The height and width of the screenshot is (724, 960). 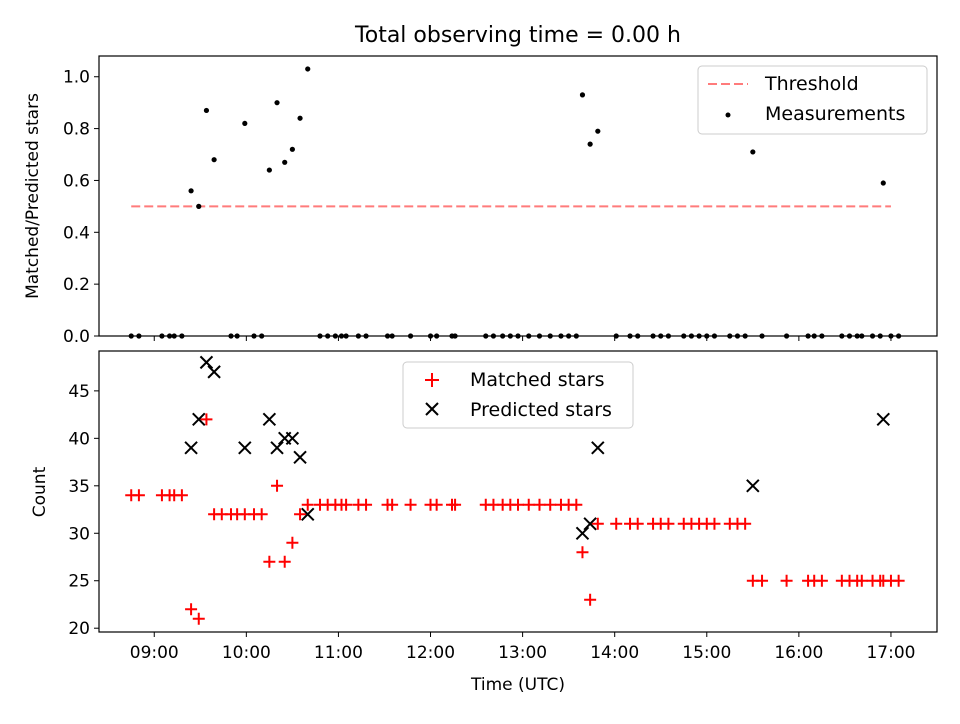 I want to click on ratio-legend: Threshold Measurements, so click(x=812, y=100).